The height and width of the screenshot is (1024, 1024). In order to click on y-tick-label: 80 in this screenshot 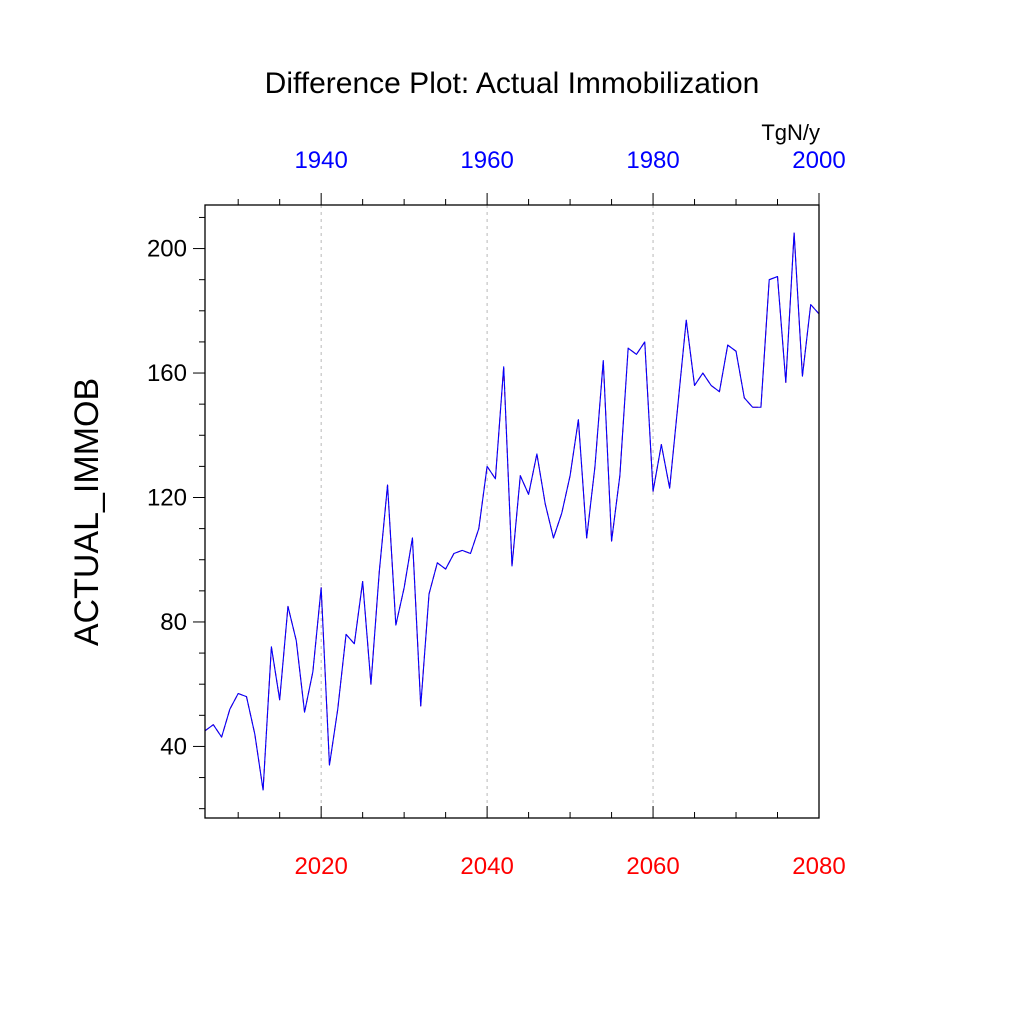, I will do `click(173, 622)`.